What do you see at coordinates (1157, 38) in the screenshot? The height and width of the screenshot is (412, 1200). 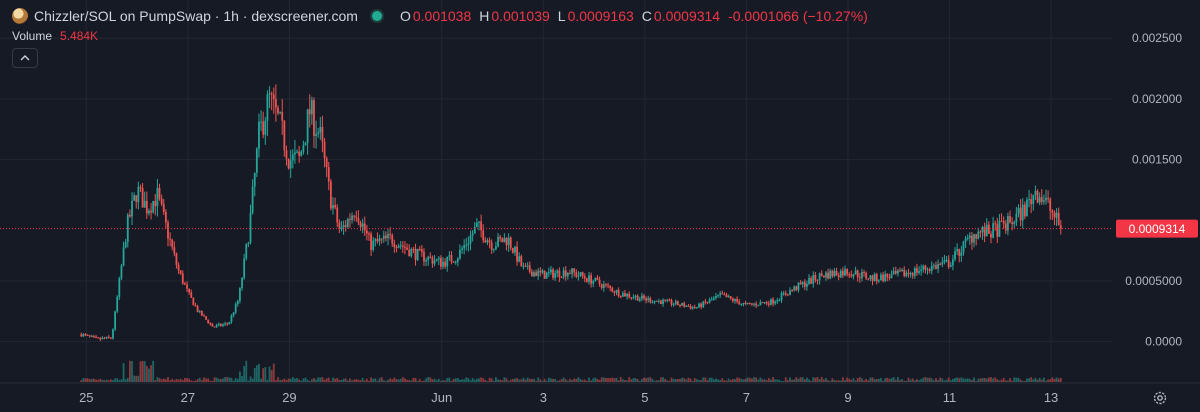 I see `y-tick-label: 0.002500` at bounding box center [1157, 38].